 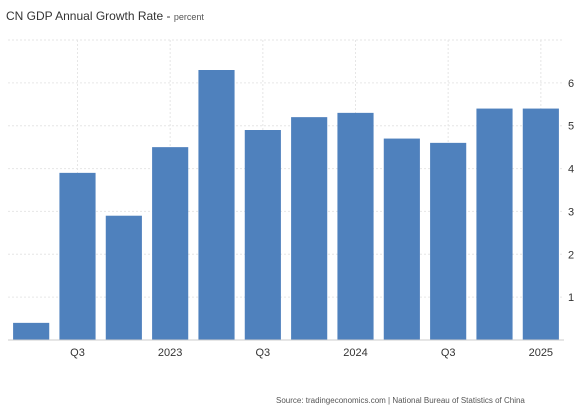 What do you see at coordinates (170, 353) in the screenshot?
I see `x-tick-label: 2023` at bounding box center [170, 353].